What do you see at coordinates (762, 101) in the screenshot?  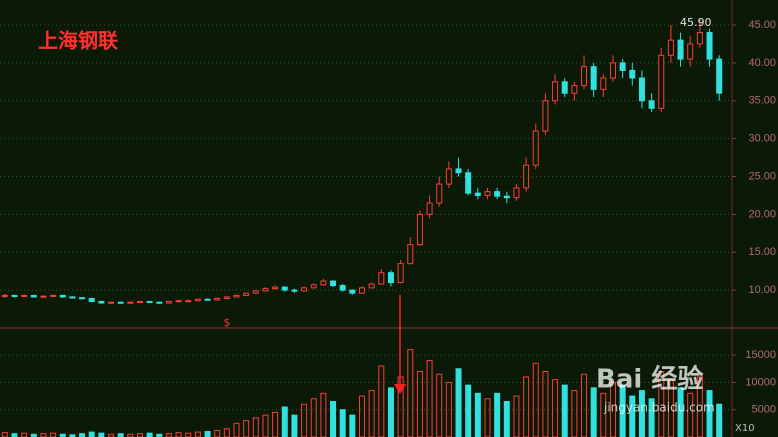 I see `y-tick-label: 35.00` at bounding box center [762, 101].